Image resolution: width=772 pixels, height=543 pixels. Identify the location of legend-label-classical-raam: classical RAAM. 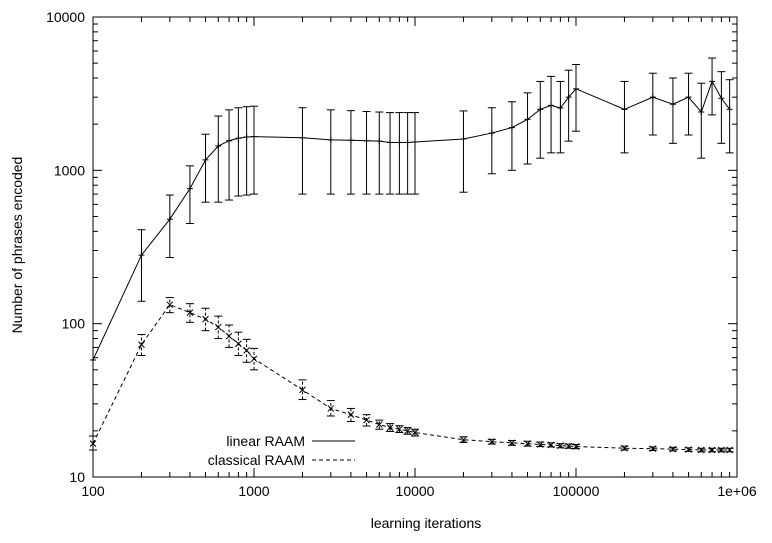
(256, 460).